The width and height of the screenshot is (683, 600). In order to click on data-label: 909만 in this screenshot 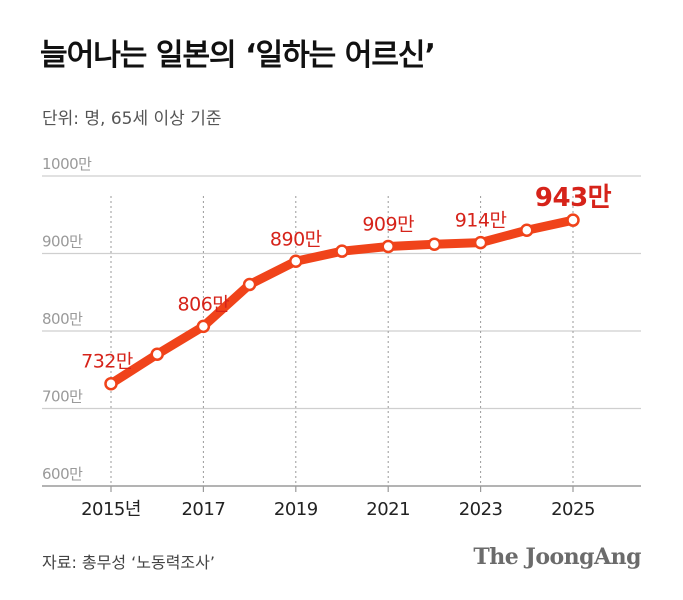, I will do `click(388, 225)`.